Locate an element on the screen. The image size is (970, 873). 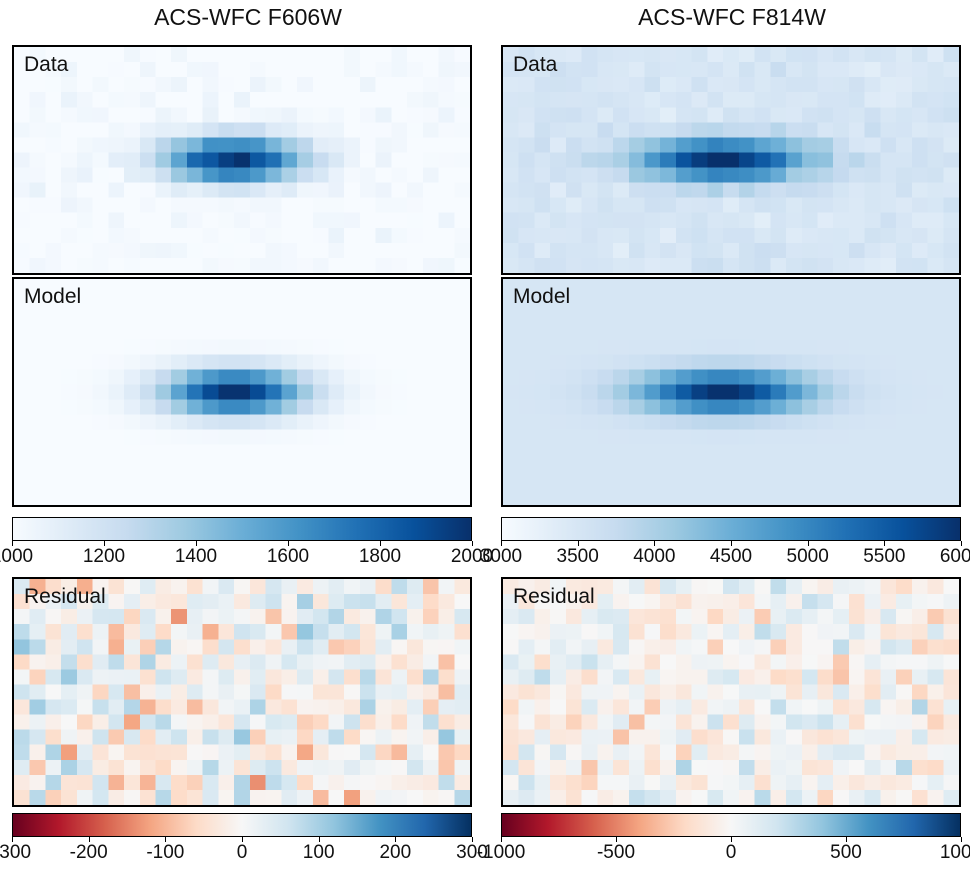
f814w-residual-heatmap is located at coordinates (731, 692).